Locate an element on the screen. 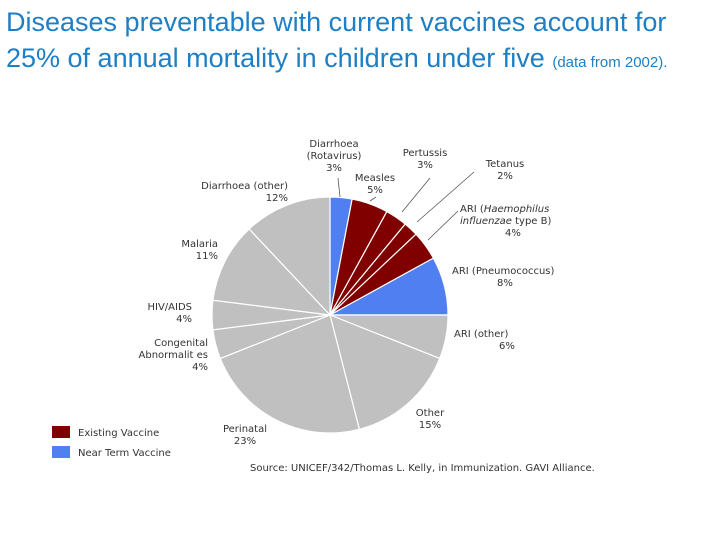 The image size is (720, 540). slice-label: Congenital Abnormalit es 4% is located at coordinates (173, 355).